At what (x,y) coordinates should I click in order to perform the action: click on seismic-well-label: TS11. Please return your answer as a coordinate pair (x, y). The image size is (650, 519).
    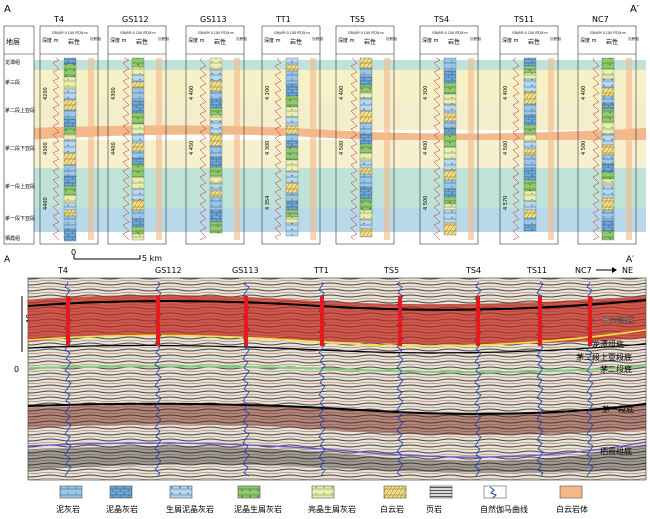
    Looking at the image, I should click on (536, 270).